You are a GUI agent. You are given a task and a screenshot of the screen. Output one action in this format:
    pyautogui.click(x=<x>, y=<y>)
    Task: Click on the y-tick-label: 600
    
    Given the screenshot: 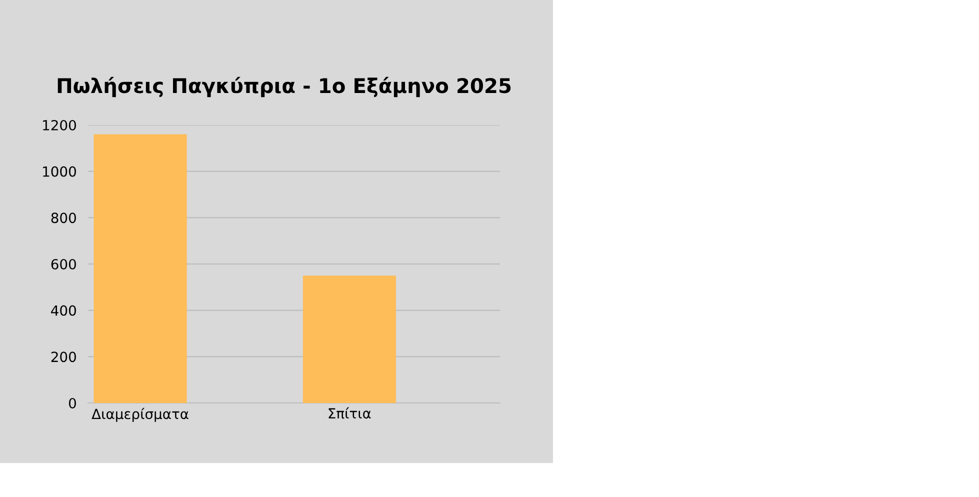 What is the action you would take?
    pyautogui.click(x=63, y=264)
    